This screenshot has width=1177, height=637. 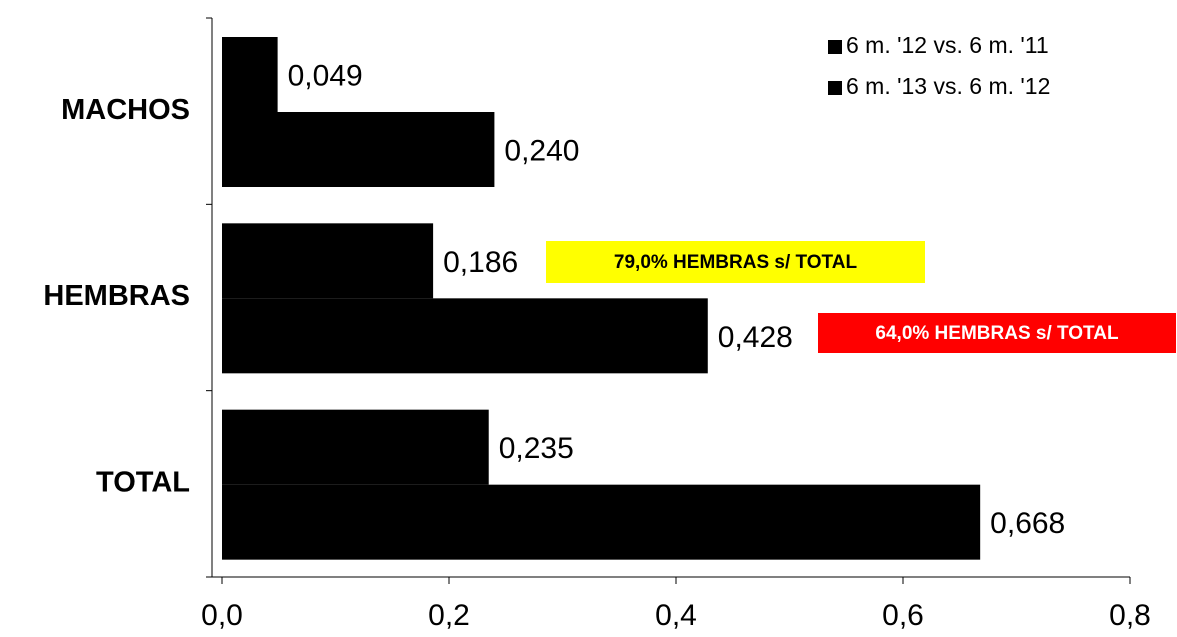 What do you see at coordinates (449, 615) in the screenshot?
I see `x-tick-label: 0,2` at bounding box center [449, 615].